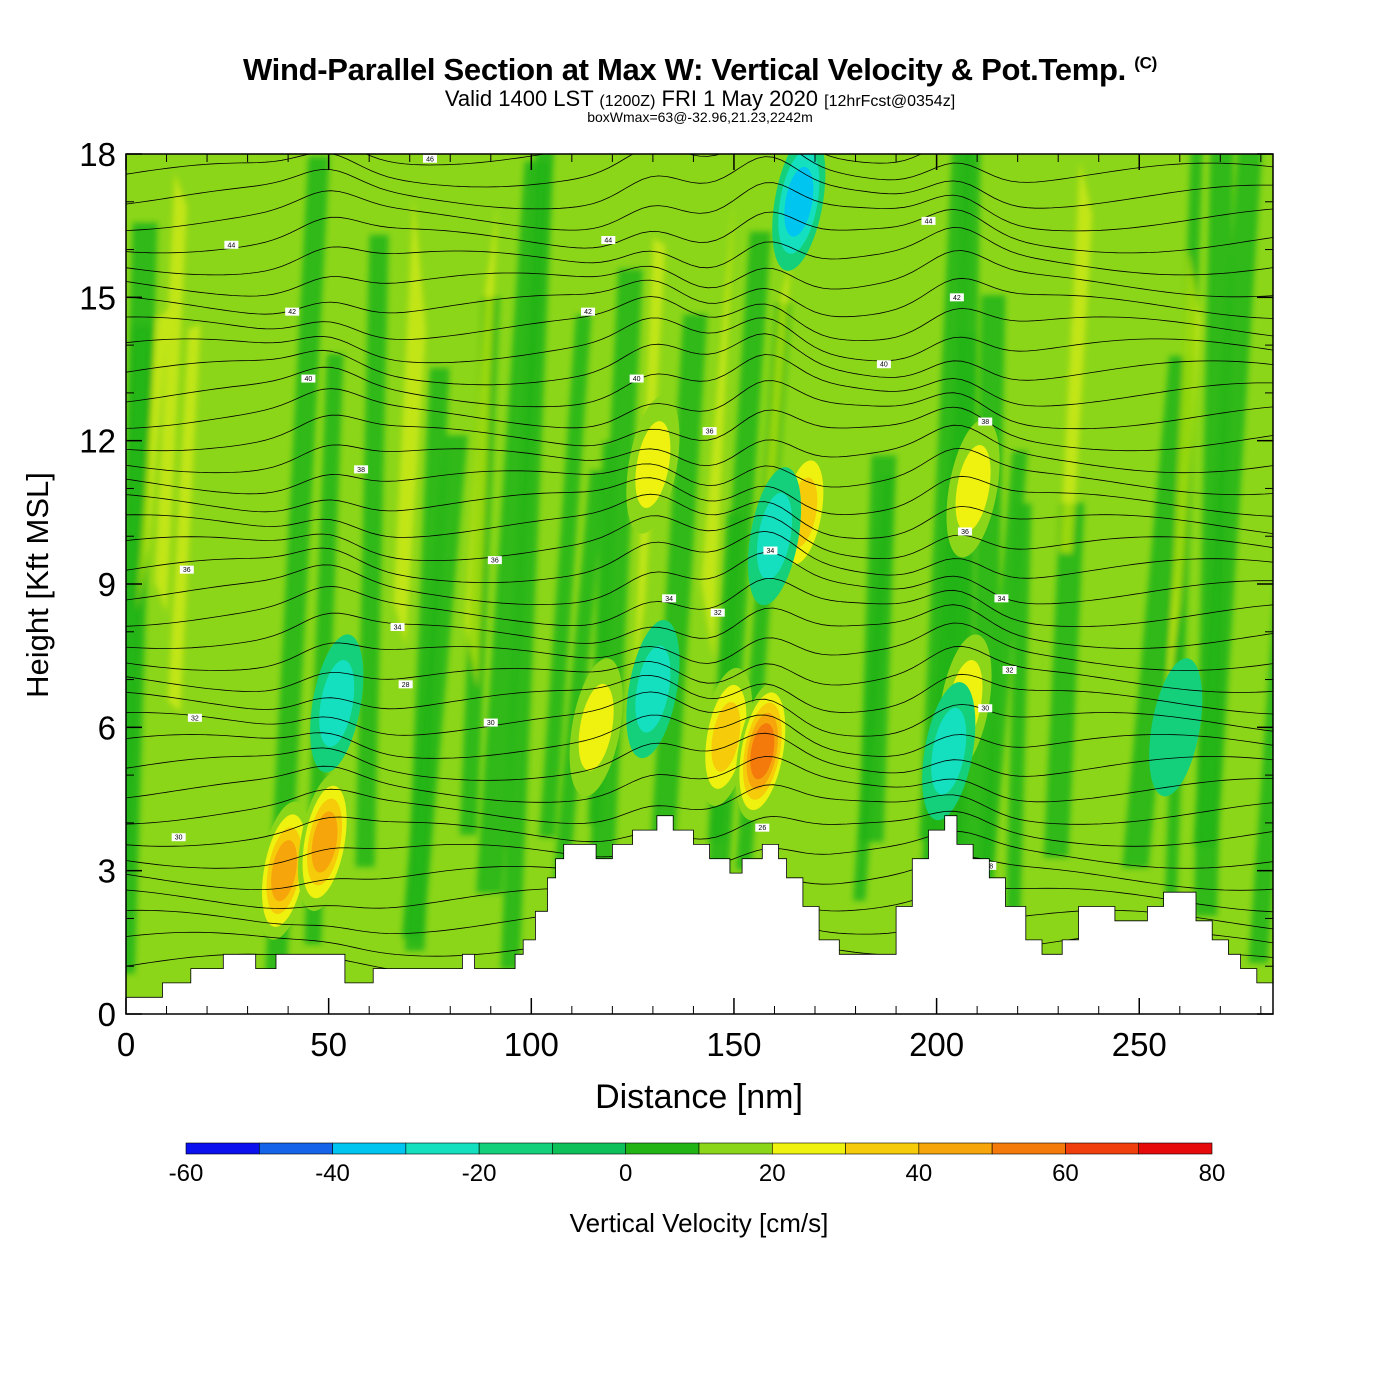 The image size is (1400, 1400). I want to click on theta-label: 32, so click(1010, 671).